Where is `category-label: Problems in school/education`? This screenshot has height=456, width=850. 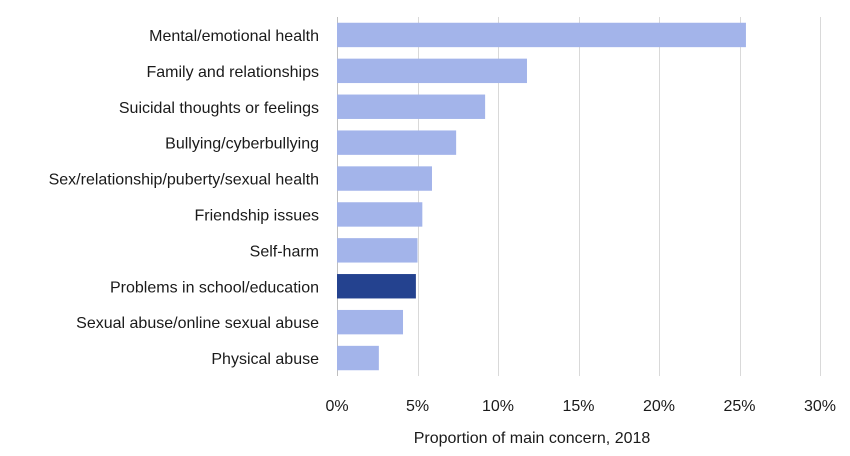 category-label: Problems in school/education is located at coordinates (214, 287).